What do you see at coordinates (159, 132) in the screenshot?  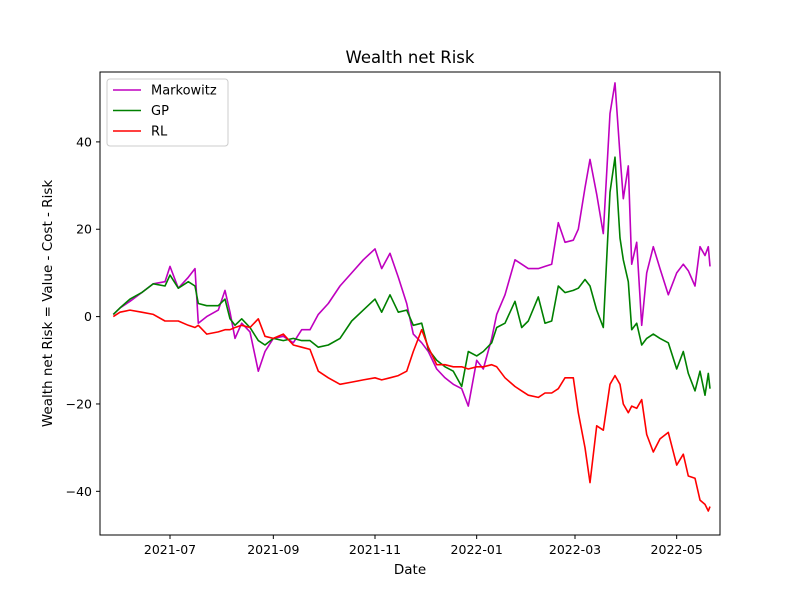 I see `legend-label-rl: RL` at bounding box center [159, 132].